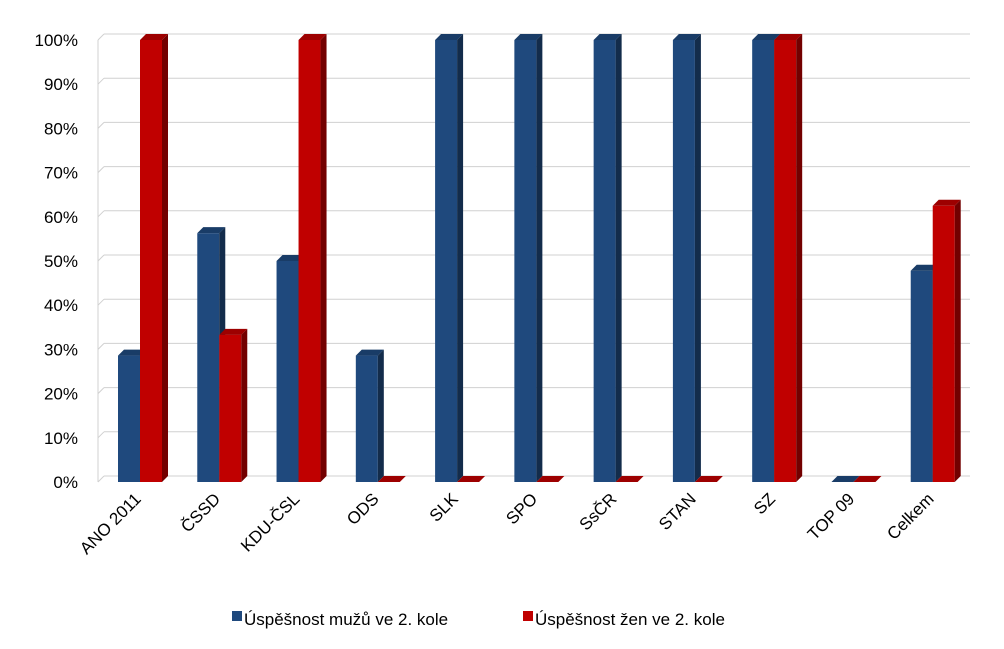 The height and width of the screenshot is (649, 1004). What do you see at coordinates (61, 173) in the screenshot?
I see `y-tick-label: 70%` at bounding box center [61, 173].